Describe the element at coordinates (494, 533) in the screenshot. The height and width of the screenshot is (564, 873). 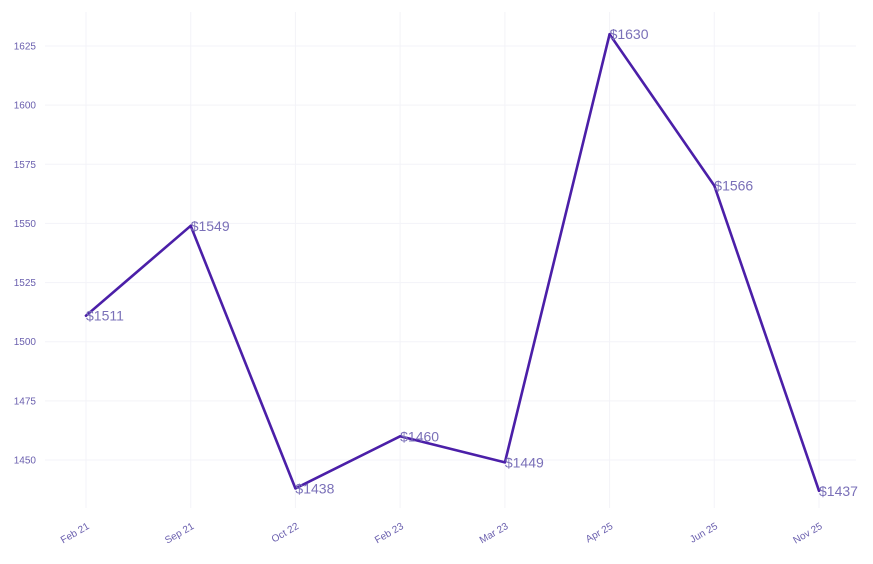
I see `x-tick-label: Mar 23` at that location.